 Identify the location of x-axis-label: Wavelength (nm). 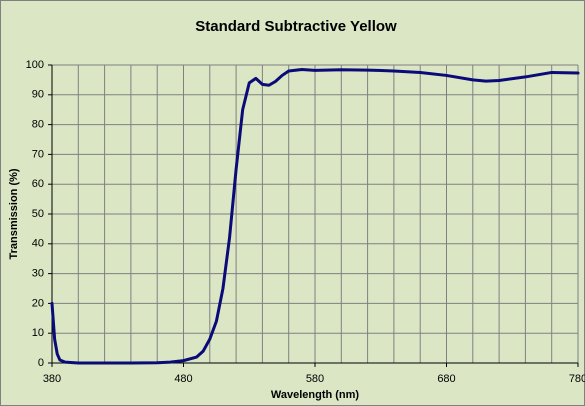
(315, 395).